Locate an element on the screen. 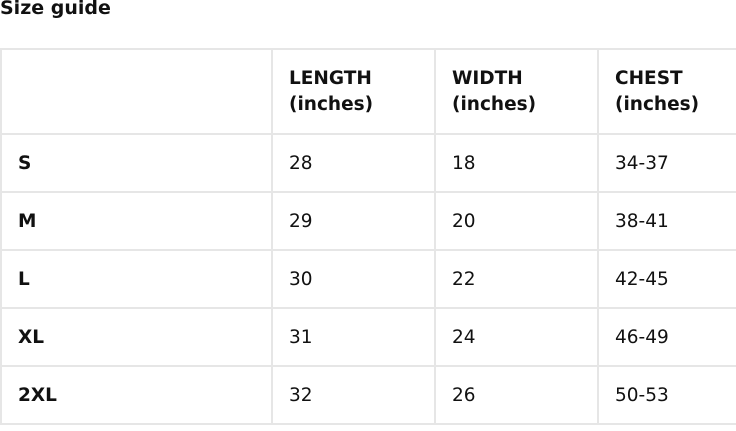  table-row: XL 31 24 46-49 is located at coordinates (368, 337).